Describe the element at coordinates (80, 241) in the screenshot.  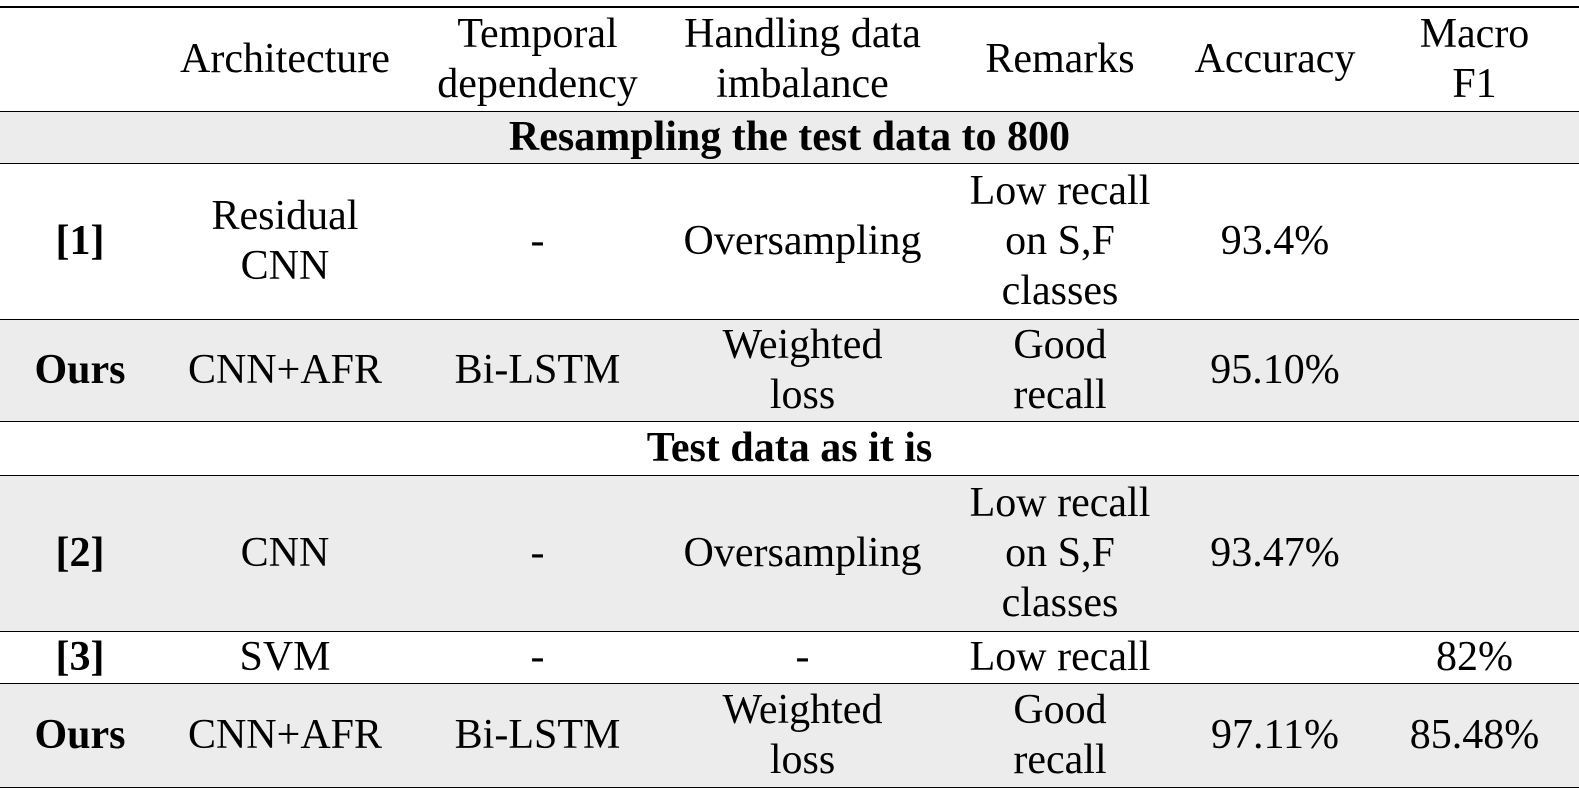
I see `row-label: [1]` at that location.